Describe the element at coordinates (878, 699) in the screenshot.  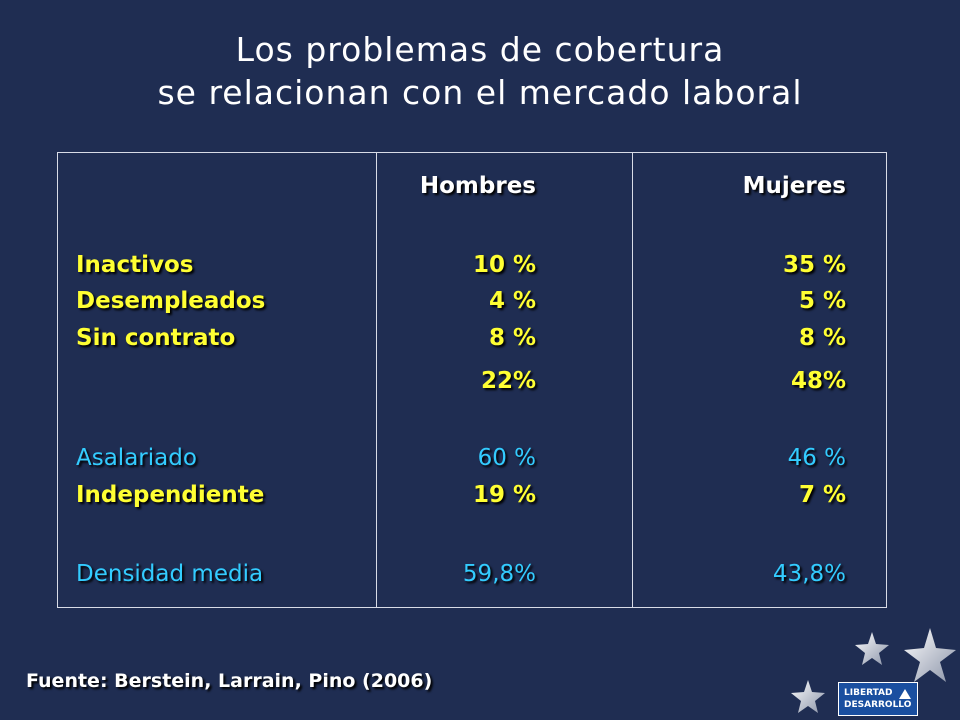
I see `libertad-desarrollo-logo: LIBERTAD DESARROLLO` at that location.